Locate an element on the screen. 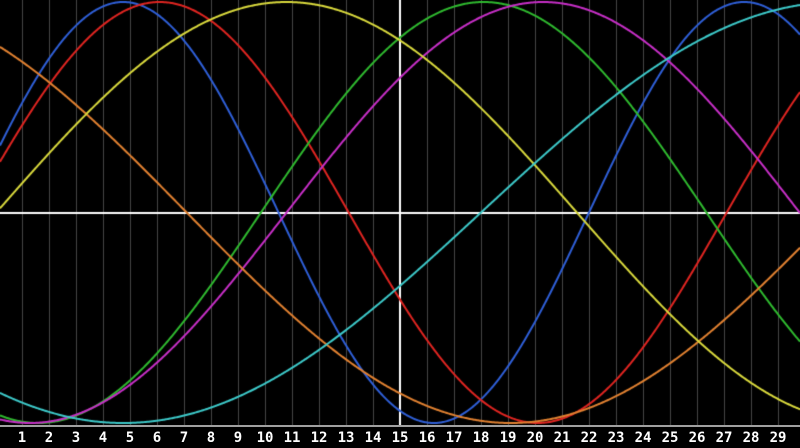 This screenshot has width=800, height=448. x-axis-tick-label: 8 is located at coordinates (211, 438).